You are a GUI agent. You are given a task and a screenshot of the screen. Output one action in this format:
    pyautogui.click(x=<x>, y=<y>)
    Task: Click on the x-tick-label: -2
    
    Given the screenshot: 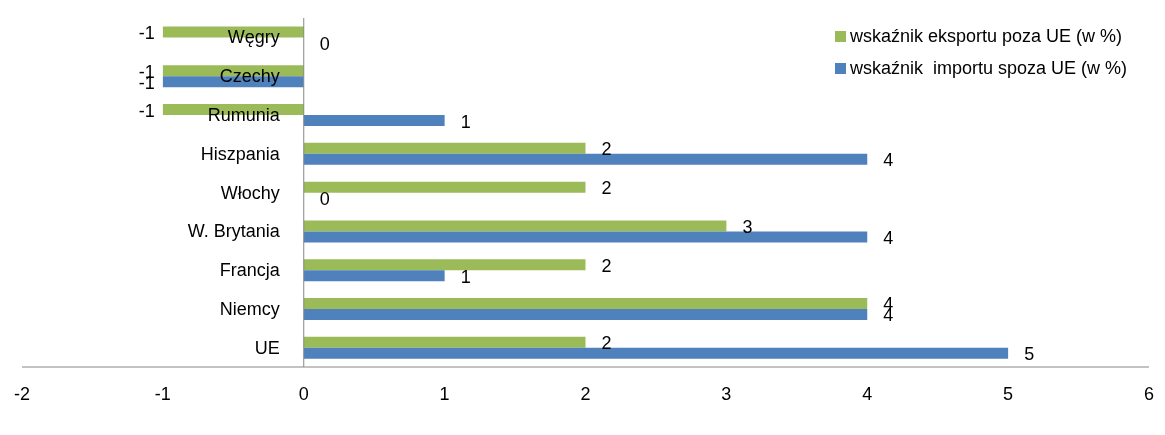 What is the action you would take?
    pyautogui.click(x=22, y=393)
    